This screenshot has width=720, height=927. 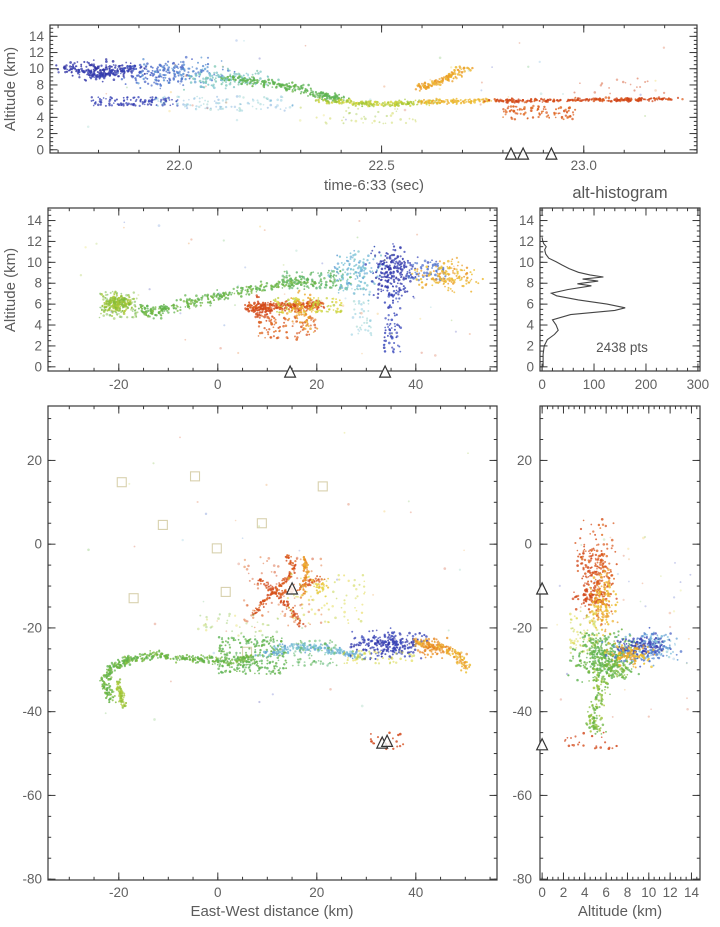 I want to click on x-axis-title: time-6:33 (sec), so click(x=374, y=185).